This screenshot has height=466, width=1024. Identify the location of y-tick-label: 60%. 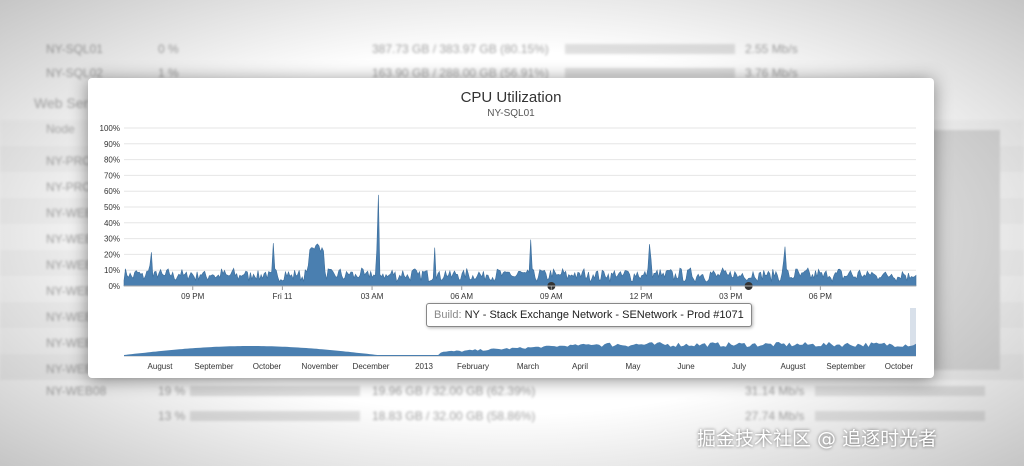
(112, 191).